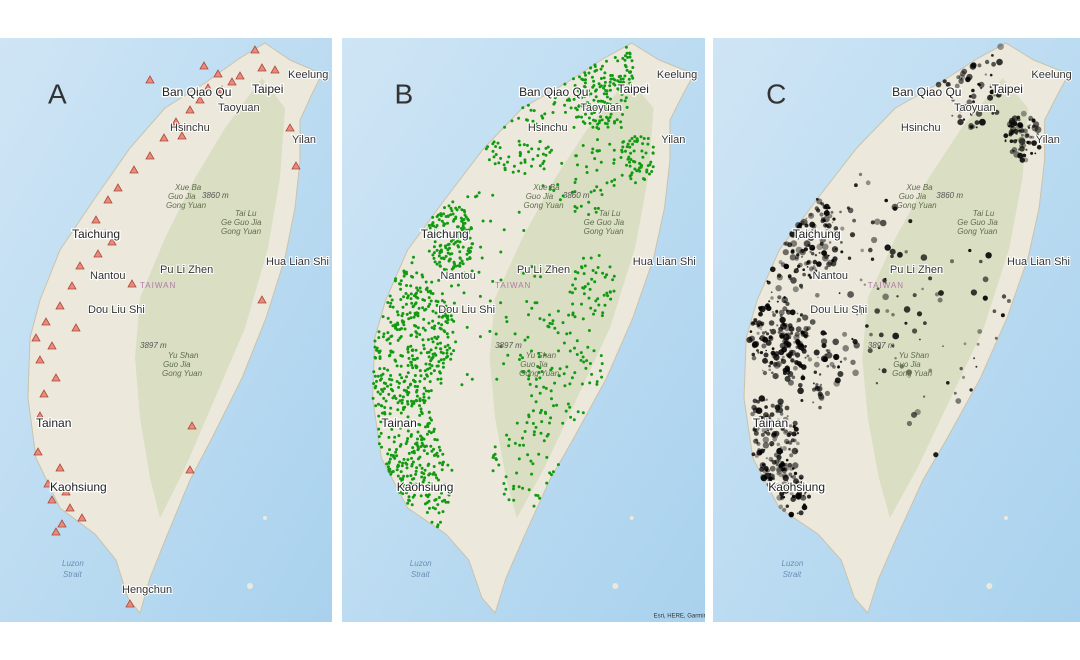 The width and height of the screenshot is (1080, 660). I want to click on place-label: Keelung, so click(308, 75).